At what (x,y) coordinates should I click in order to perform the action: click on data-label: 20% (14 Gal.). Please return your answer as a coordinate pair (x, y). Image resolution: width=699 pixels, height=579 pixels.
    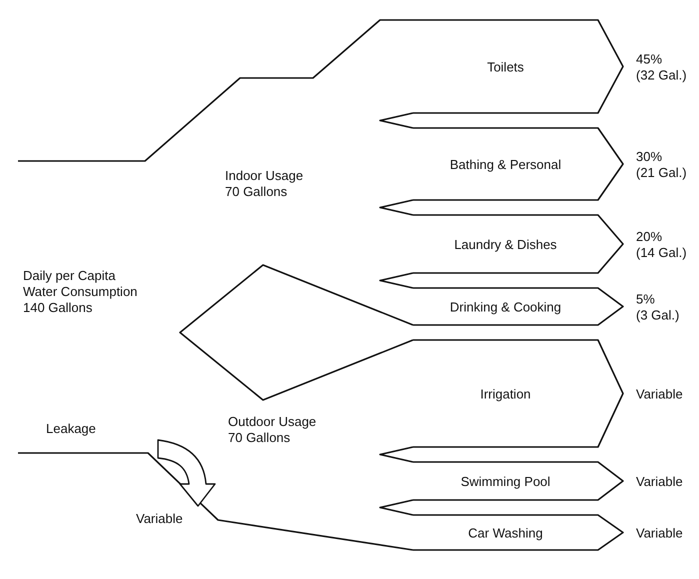
    Looking at the image, I should click on (661, 244).